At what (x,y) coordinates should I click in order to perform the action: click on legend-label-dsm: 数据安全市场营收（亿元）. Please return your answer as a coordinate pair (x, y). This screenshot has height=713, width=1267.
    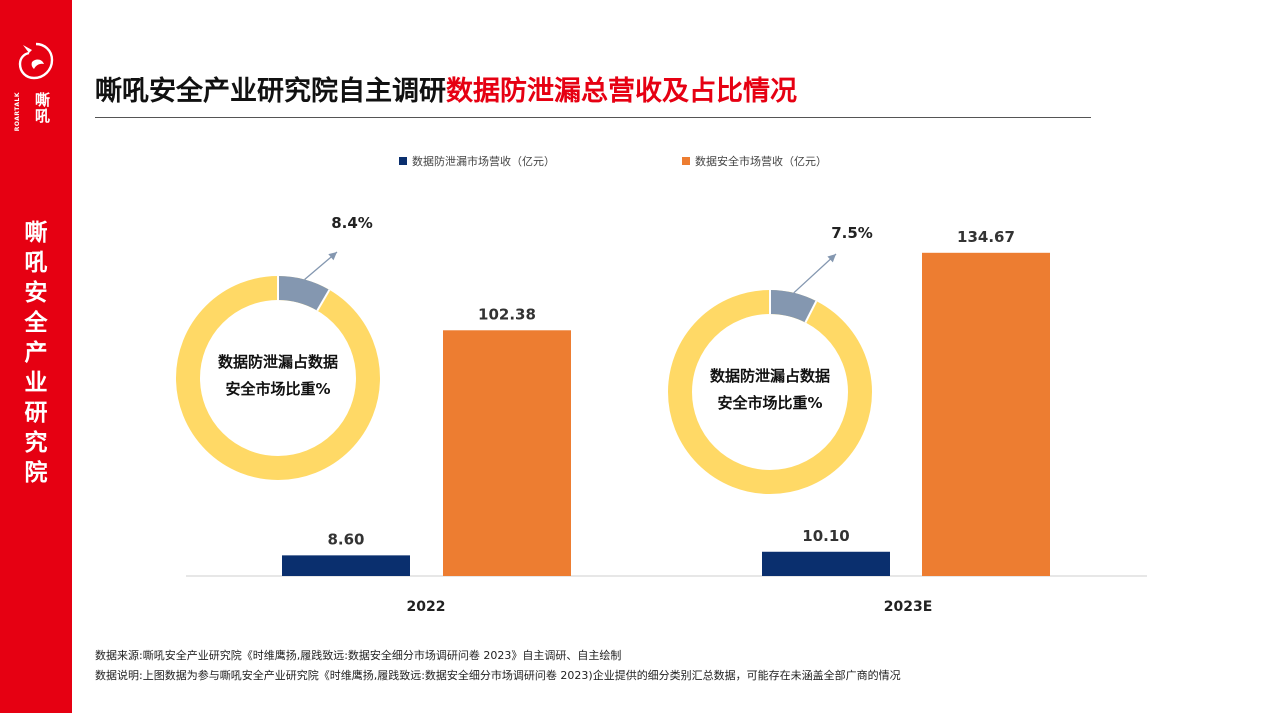
    Looking at the image, I should click on (761, 161).